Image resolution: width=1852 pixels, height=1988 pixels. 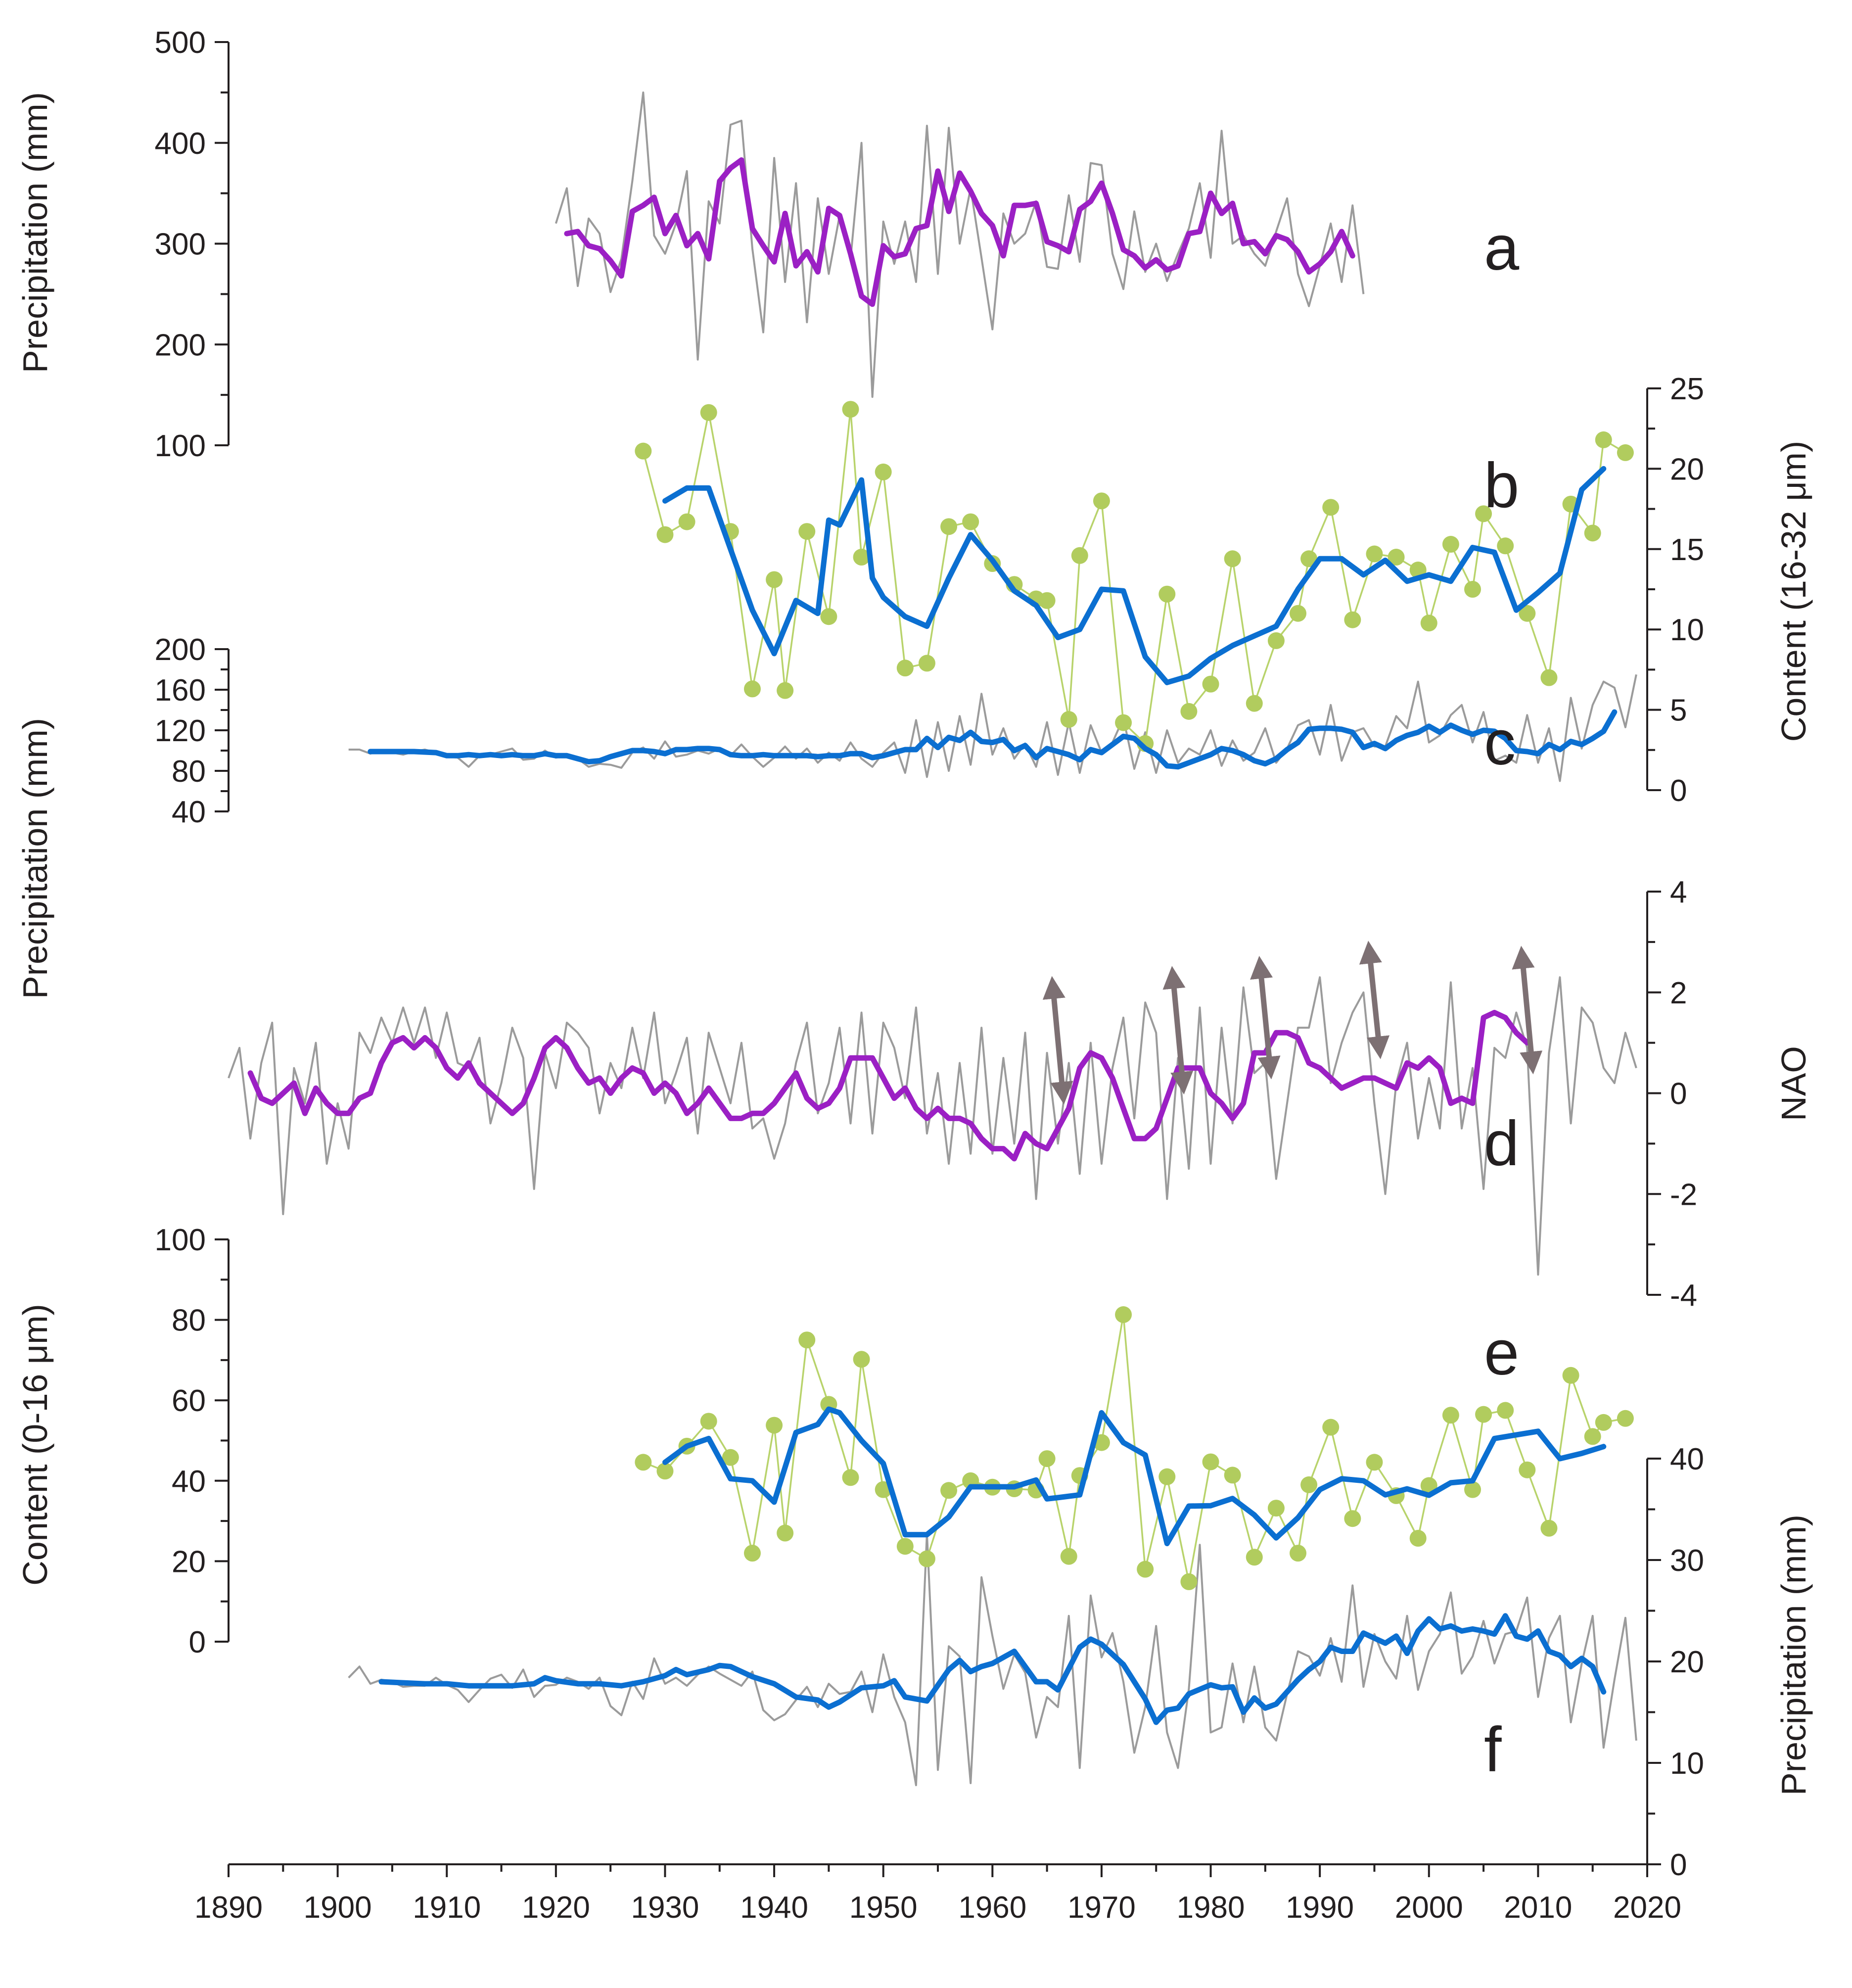 I want to click on c_left-tick-label: 200, so click(x=180, y=650).